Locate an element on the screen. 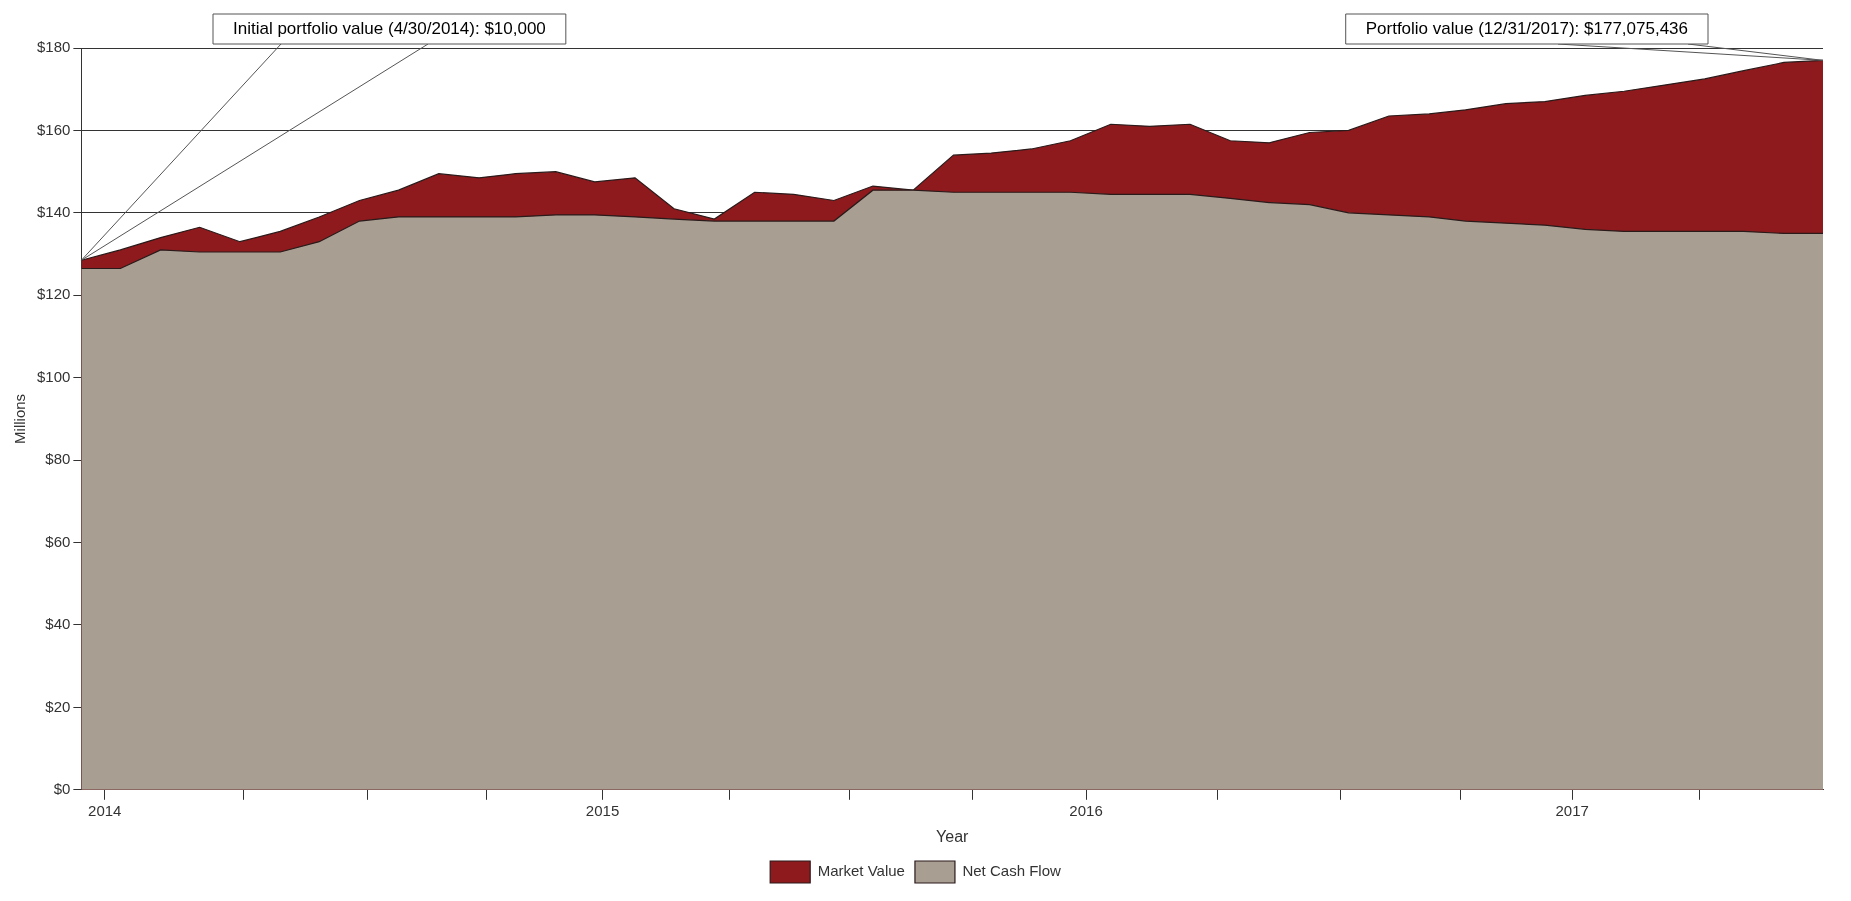  y-tick-label: $120 is located at coordinates (53, 294).